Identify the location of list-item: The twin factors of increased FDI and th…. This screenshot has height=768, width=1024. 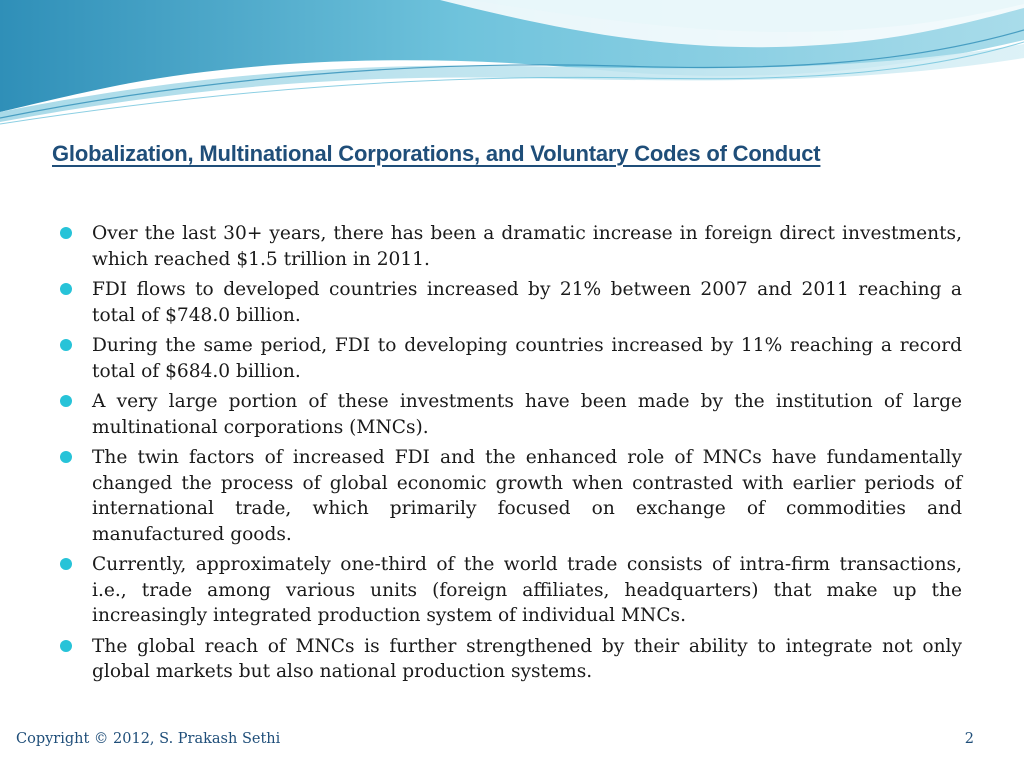
(510, 496).